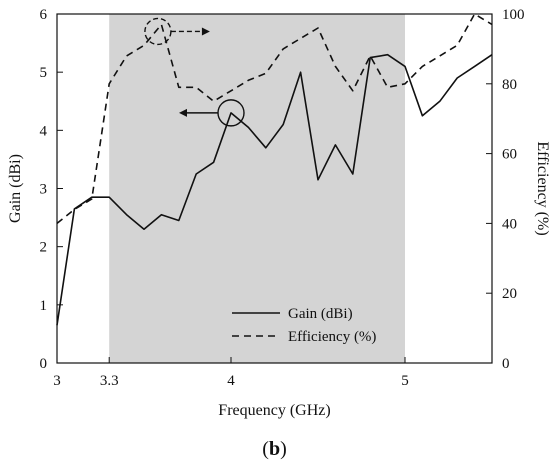 The width and height of the screenshot is (550, 469). What do you see at coordinates (509, 294) in the screenshot?
I see `y-right-tick-label: 20` at bounding box center [509, 294].